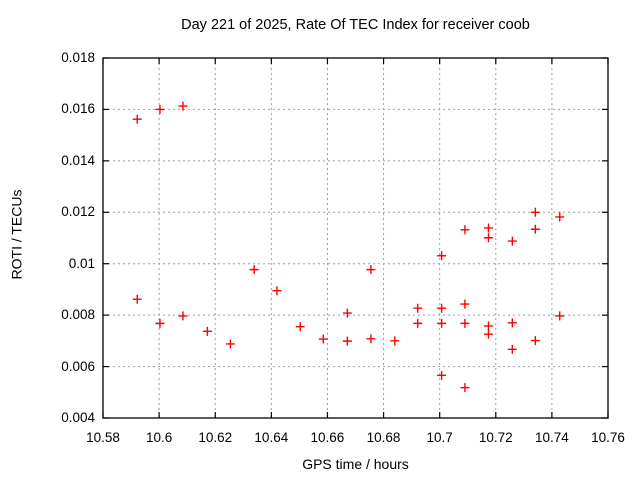 The width and height of the screenshot is (640, 480). What do you see at coordinates (78, 160) in the screenshot?
I see `y-tick-label: 0.014` at bounding box center [78, 160].